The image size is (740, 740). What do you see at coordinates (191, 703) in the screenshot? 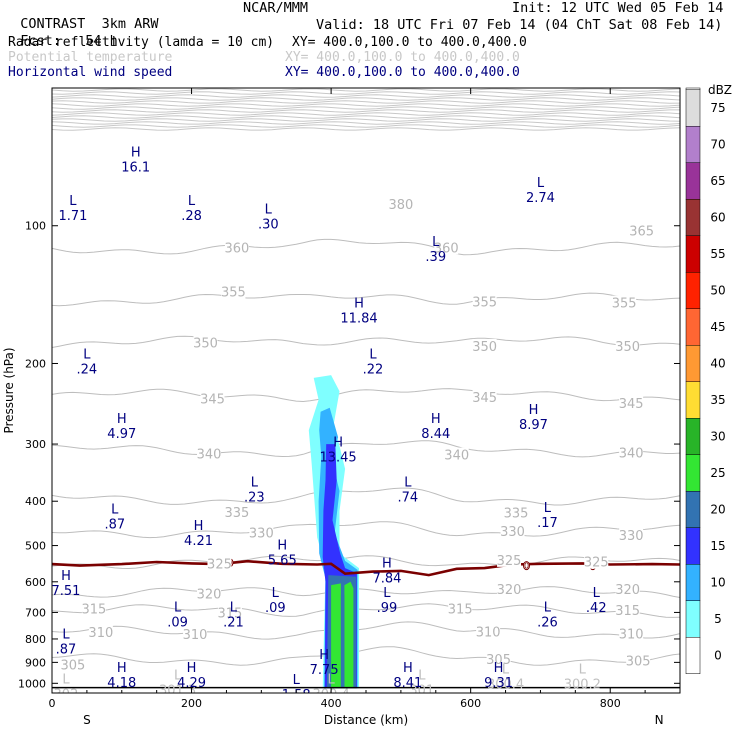
I see `x-tick-label: 200` at bounding box center [191, 703].